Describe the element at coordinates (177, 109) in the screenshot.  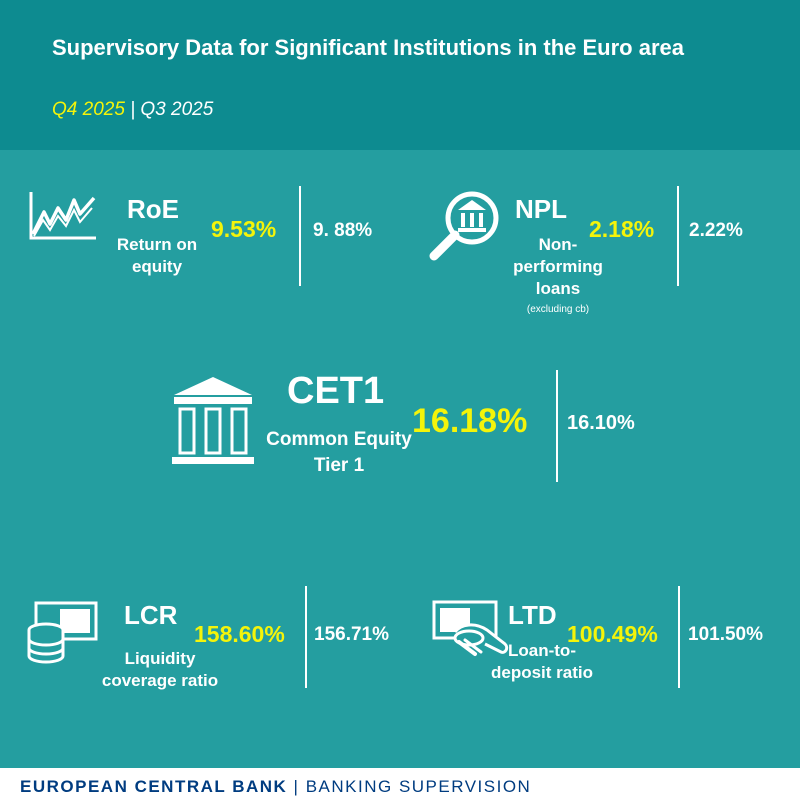
I see `quarter-previous: Q3 2025` at that location.